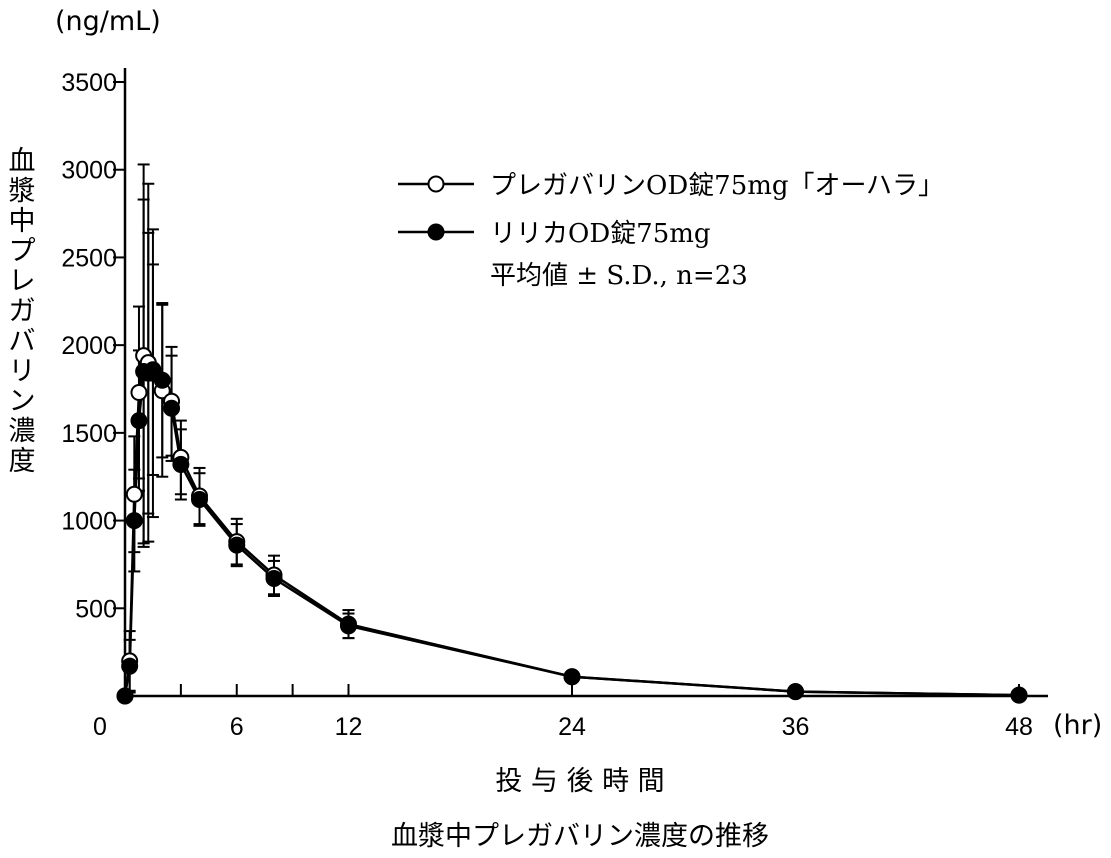 Image resolution: width=1111 pixels, height=858 pixels. What do you see at coordinates (22, 251) in the screenshot?
I see `y-axis-title-char: プ` at bounding box center [22, 251].